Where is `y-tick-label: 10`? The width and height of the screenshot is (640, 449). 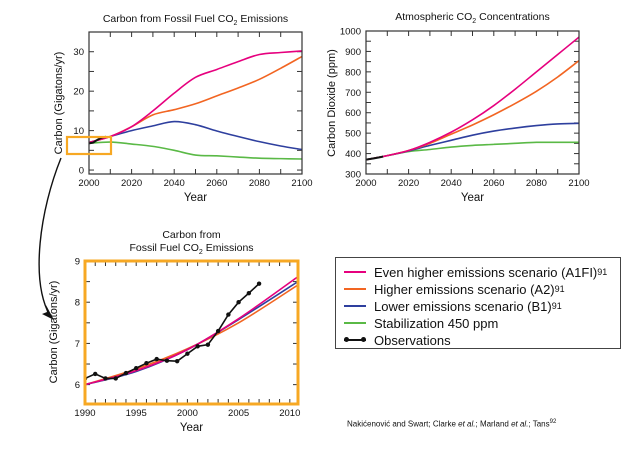 y-tick-label: 10 is located at coordinates (78, 131).